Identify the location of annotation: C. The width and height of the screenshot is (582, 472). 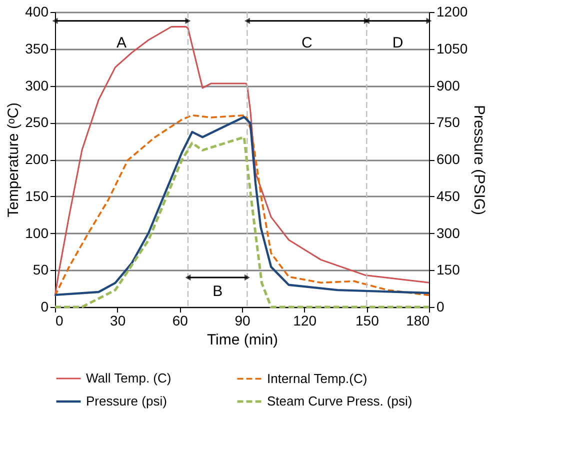
(307, 43).